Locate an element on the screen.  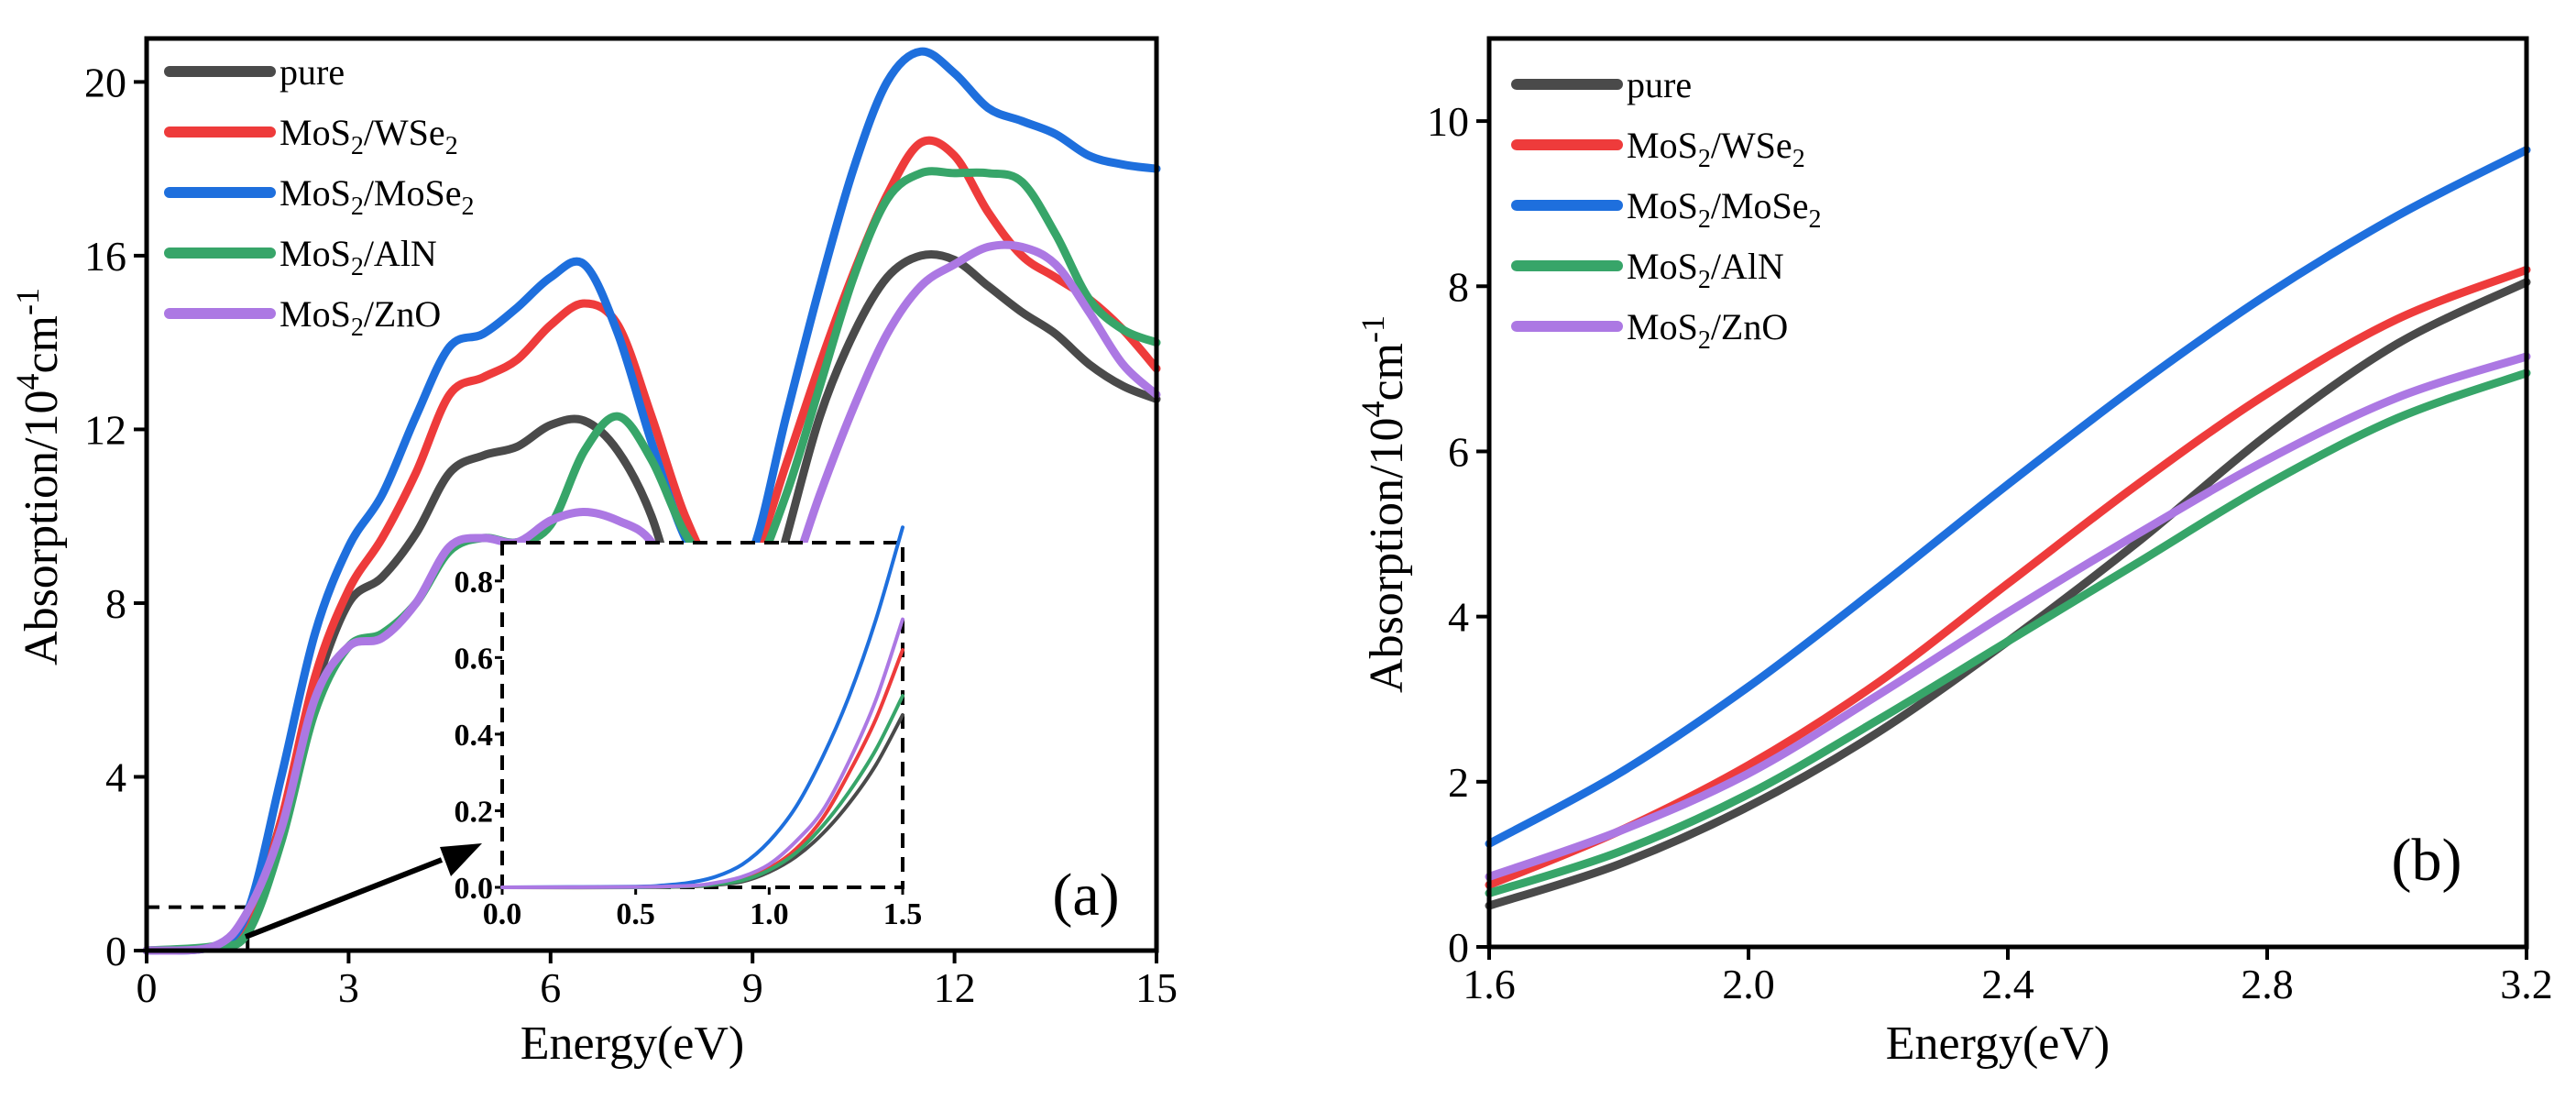
panel-b-xtick-label: 3.2 is located at coordinates (2526, 984).